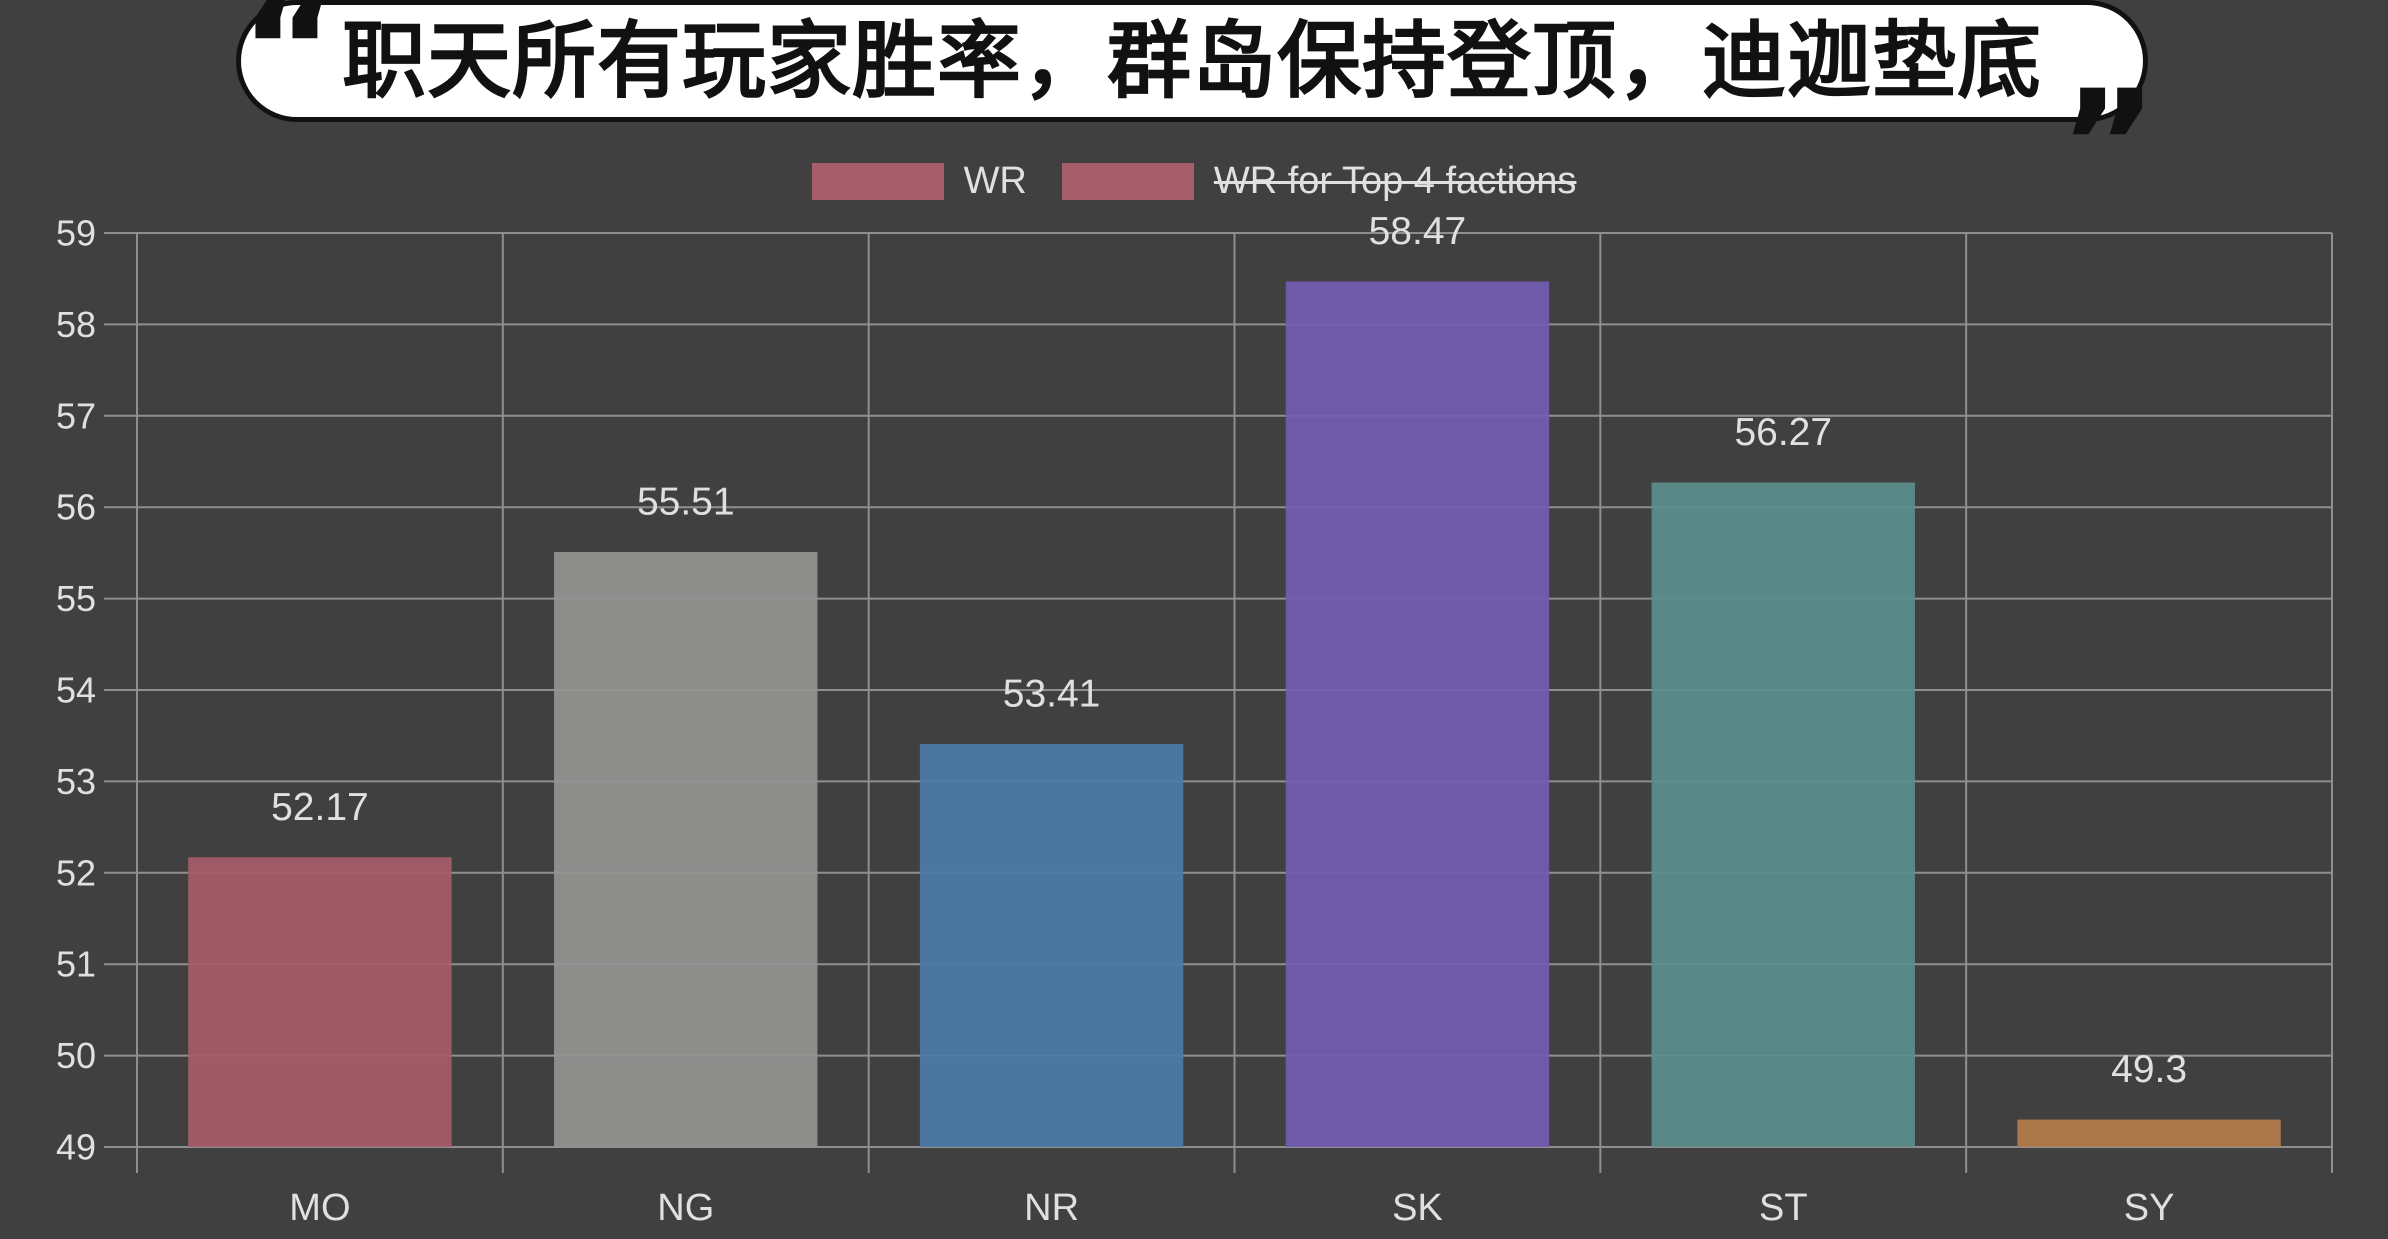 The width and height of the screenshot is (2388, 1239). I want to click on open-quote-mark: “, so click(289, 68).